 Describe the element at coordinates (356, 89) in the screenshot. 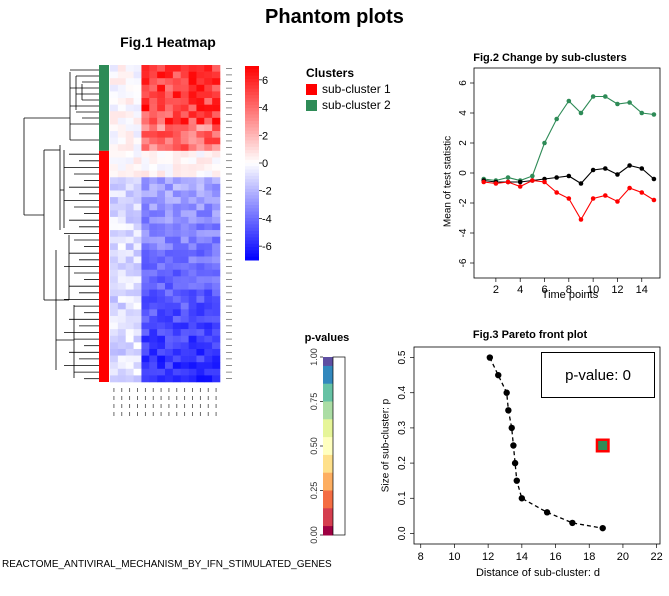

I see `legend-label: sub-cluster 1` at that location.